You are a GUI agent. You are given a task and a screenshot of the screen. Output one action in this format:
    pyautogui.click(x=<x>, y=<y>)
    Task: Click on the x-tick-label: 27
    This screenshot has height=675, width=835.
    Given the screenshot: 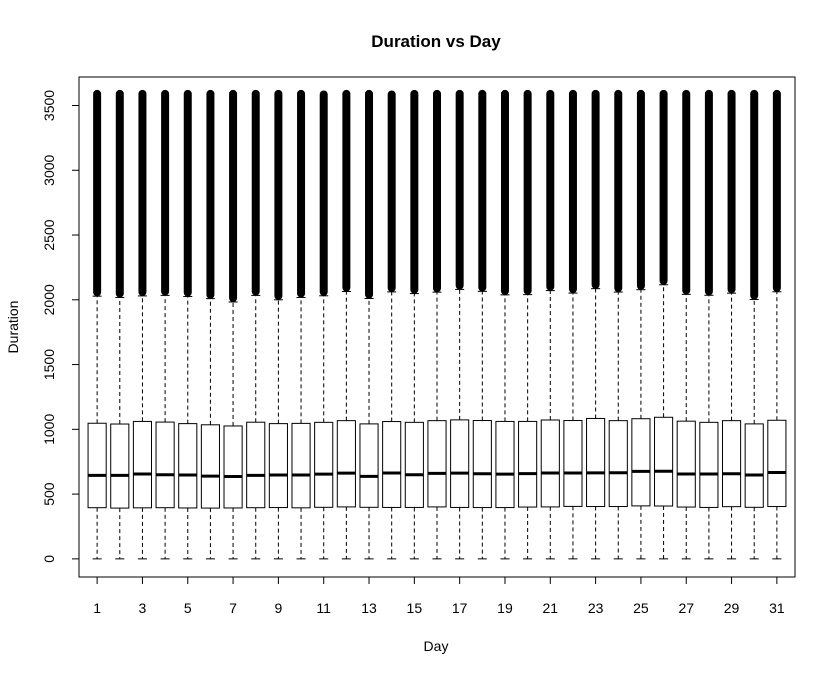 What is the action you would take?
    pyautogui.click(x=686, y=608)
    